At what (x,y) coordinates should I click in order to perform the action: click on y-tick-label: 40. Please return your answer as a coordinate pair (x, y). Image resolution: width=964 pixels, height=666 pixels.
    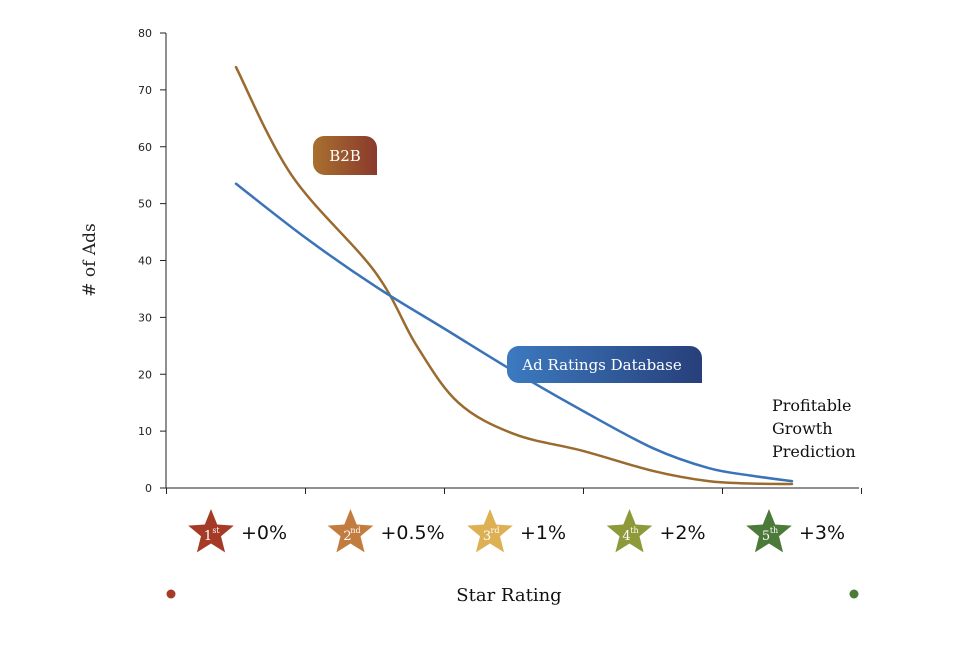
    Looking at the image, I should click on (145, 261).